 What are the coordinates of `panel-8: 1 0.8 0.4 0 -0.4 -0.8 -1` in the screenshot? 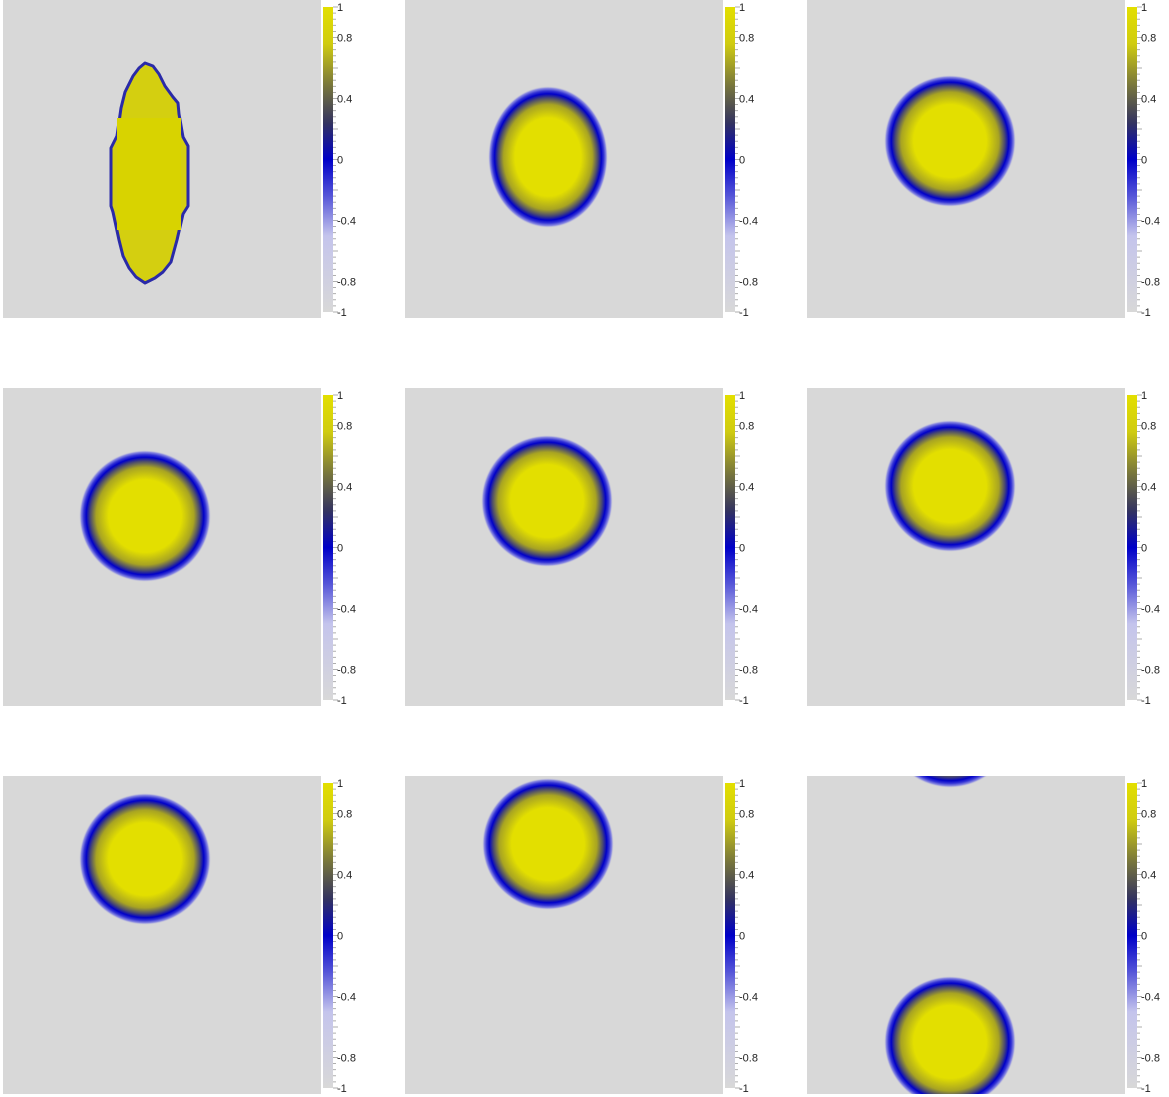 It's located at (588, 935).